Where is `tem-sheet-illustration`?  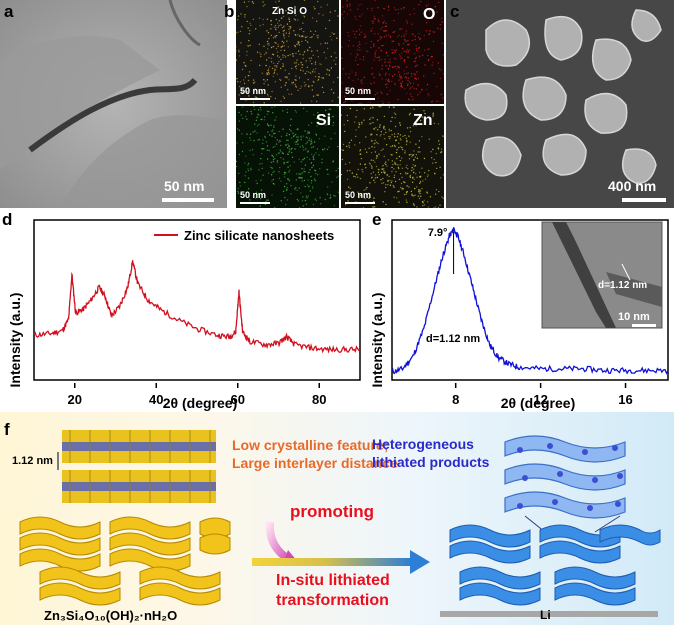
tem-sheet-illustration is located at coordinates (113, 104).